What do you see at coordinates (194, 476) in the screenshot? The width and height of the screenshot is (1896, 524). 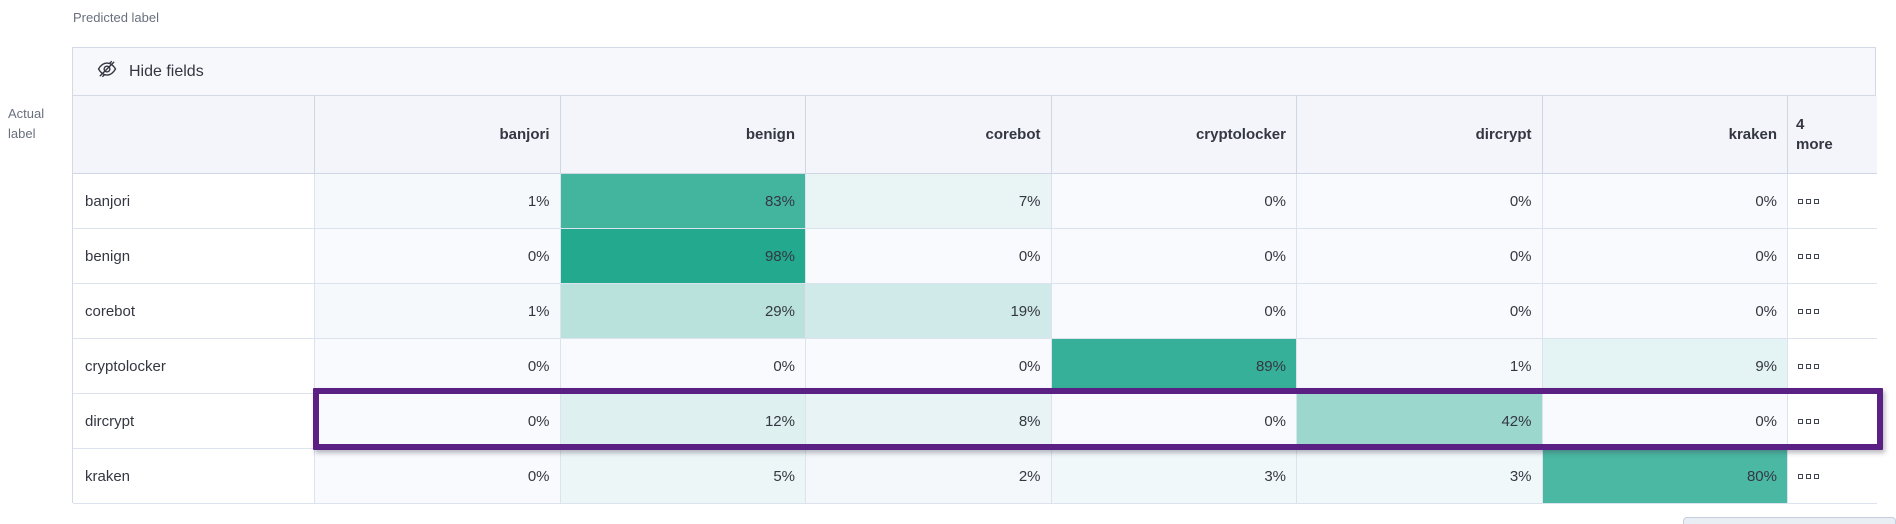 I see `row-label-kraken: kraken` at bounding box center [194, 476].